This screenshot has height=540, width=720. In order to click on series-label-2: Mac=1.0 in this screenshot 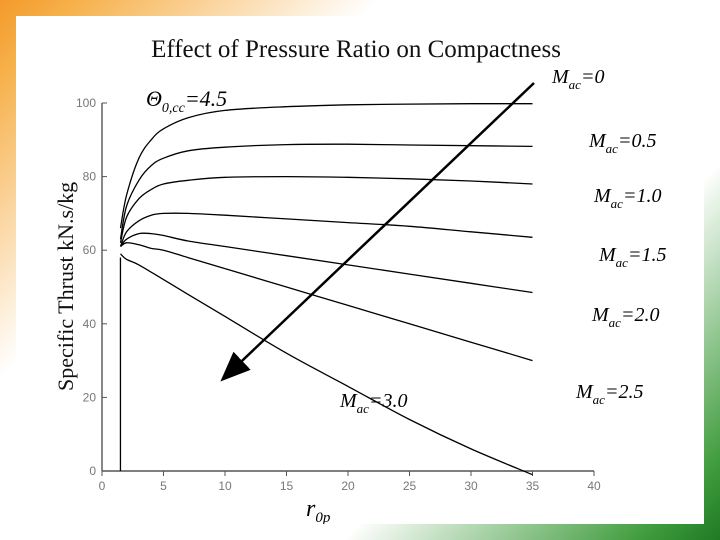, I will do `click(627, 198)`.